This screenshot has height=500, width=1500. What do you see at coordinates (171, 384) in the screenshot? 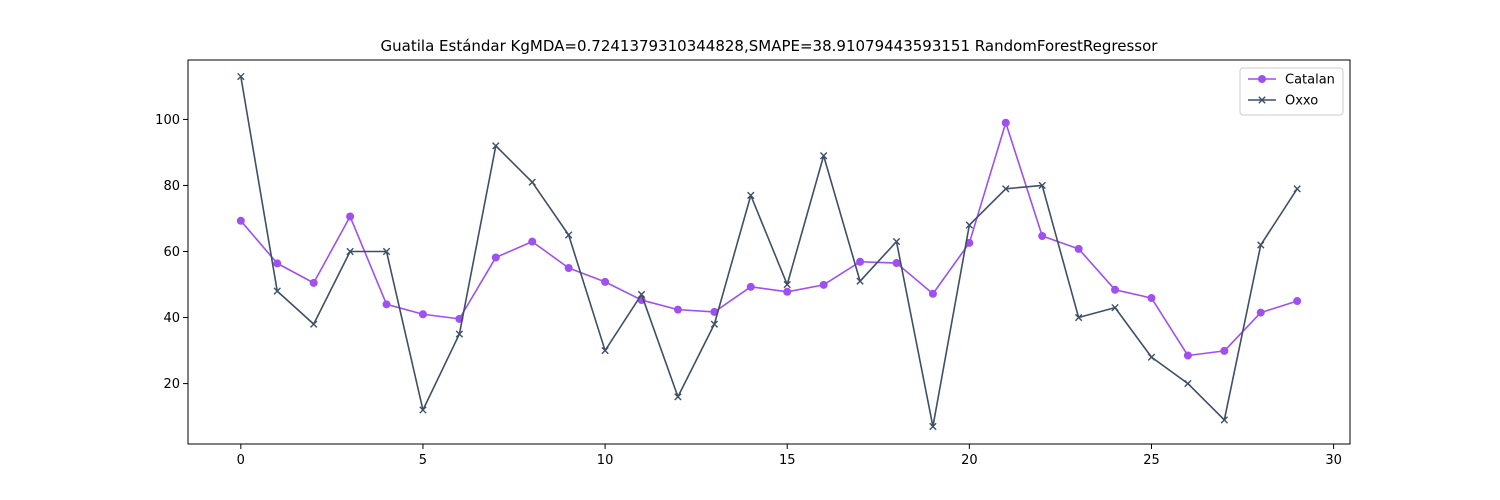
I see `y-tick-label: 20` at bounding box center [171, 384].